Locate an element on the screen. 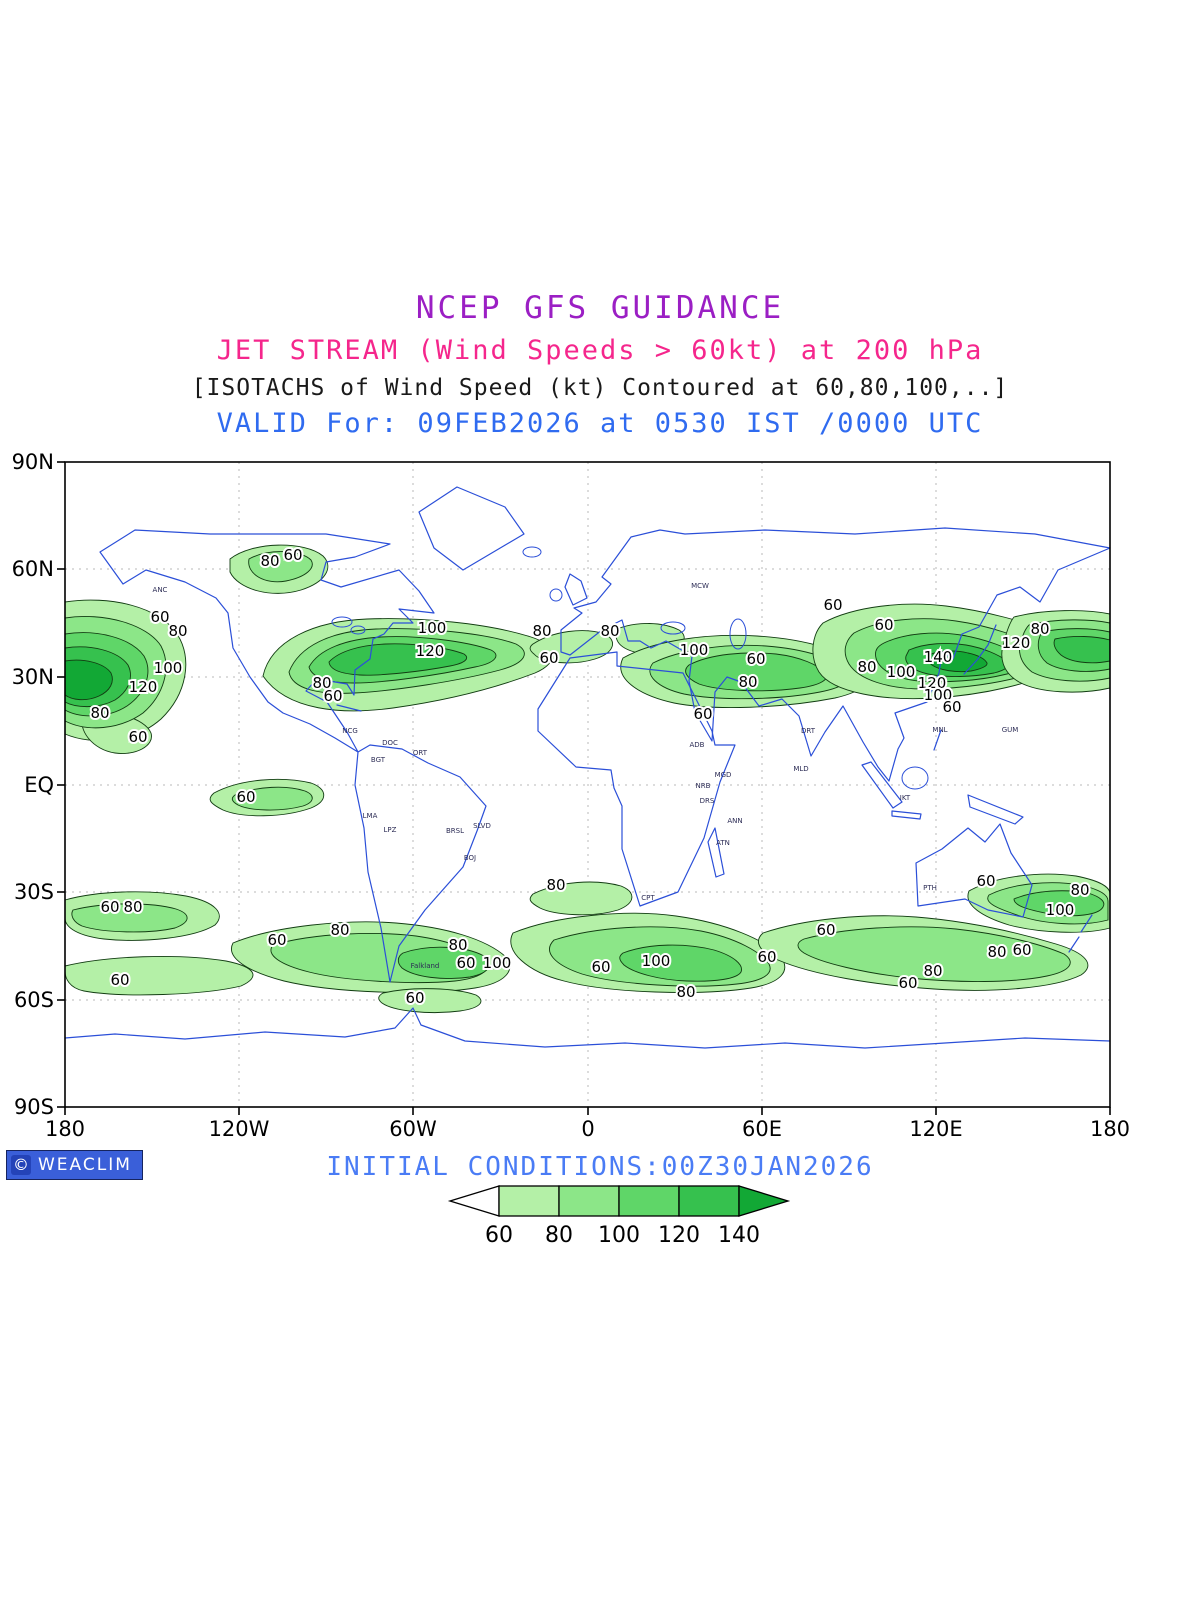  station-label: ATN is located at coordinates (723, 843).